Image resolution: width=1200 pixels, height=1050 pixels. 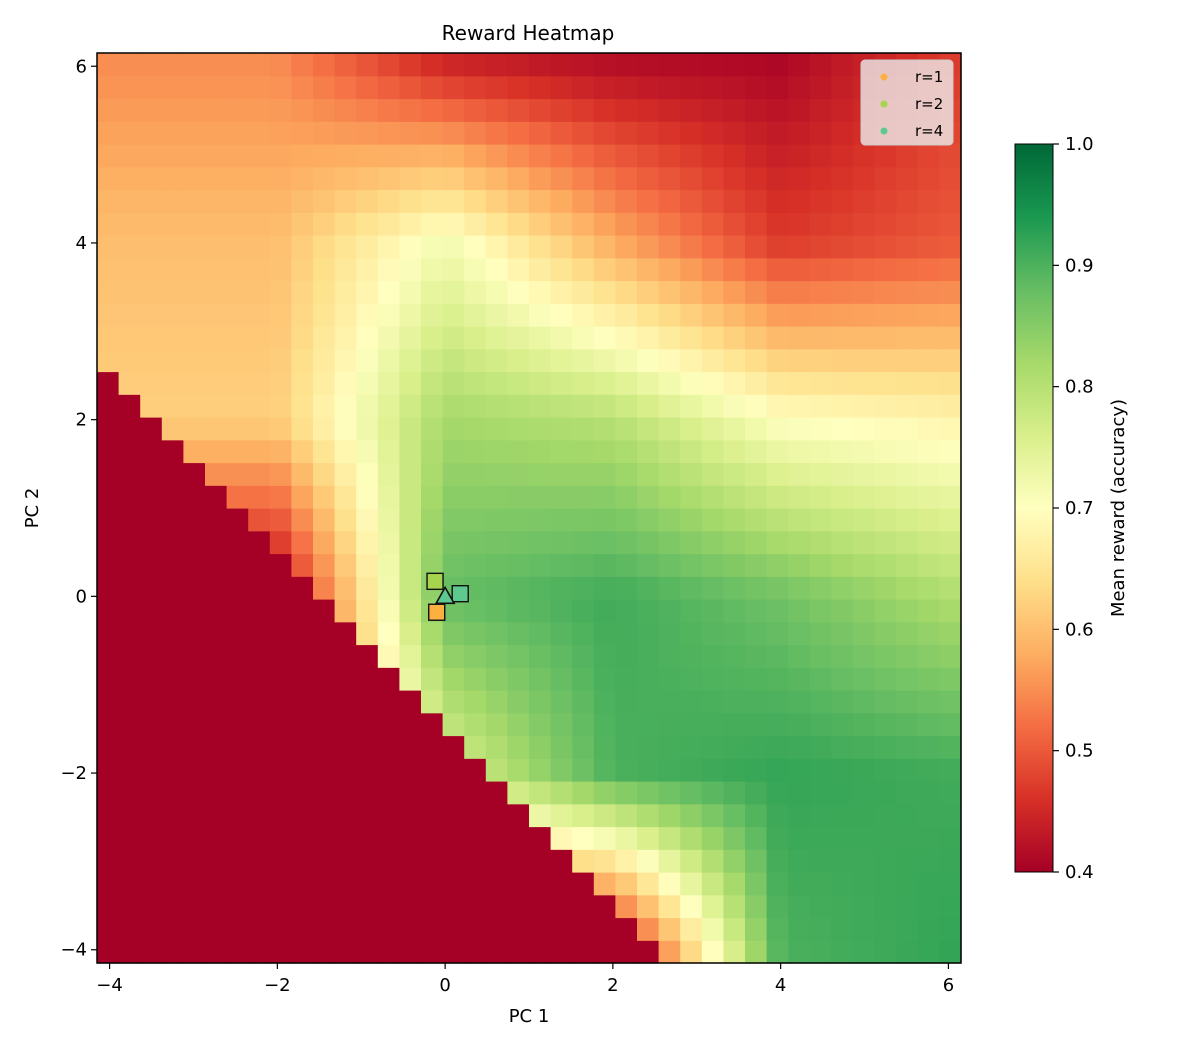 I want to click on x-tick-label: −4, so click(x=109, y=985).